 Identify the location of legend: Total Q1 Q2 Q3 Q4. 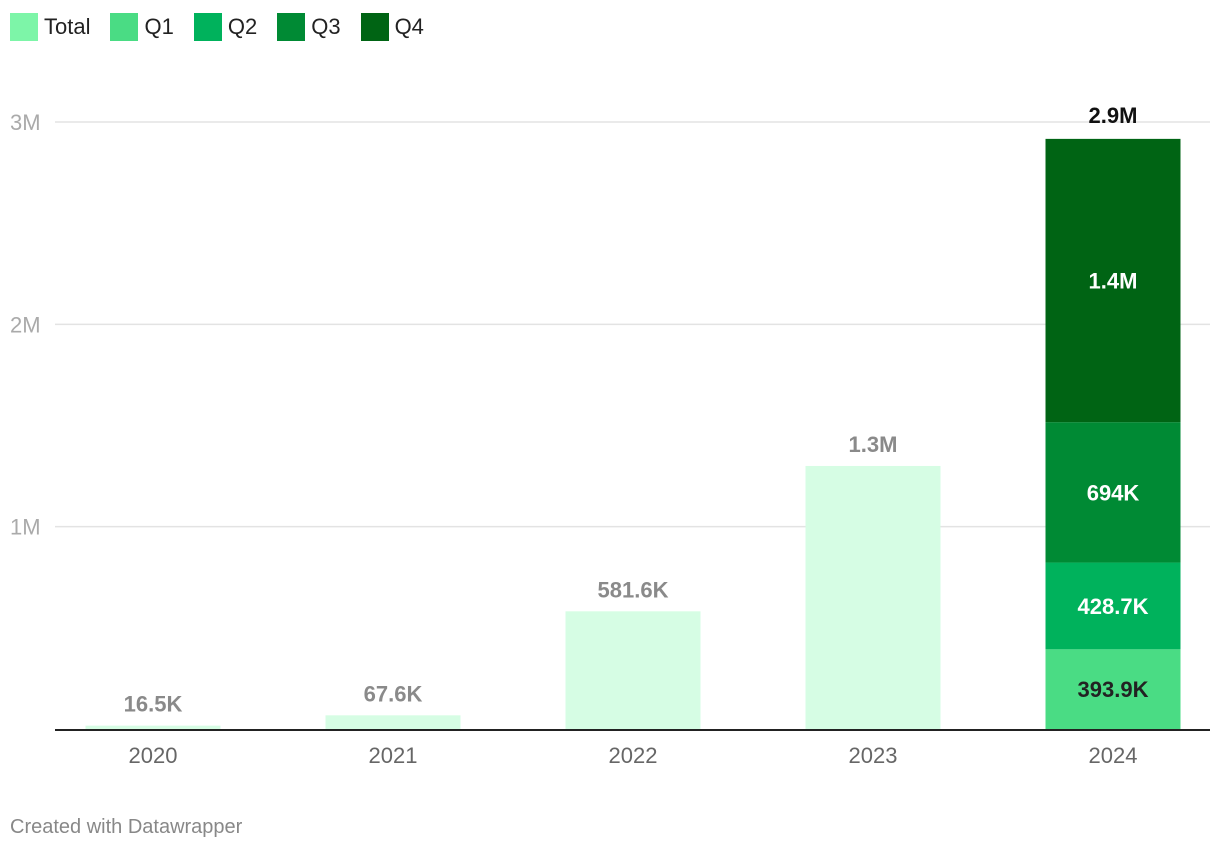
(227, 27).